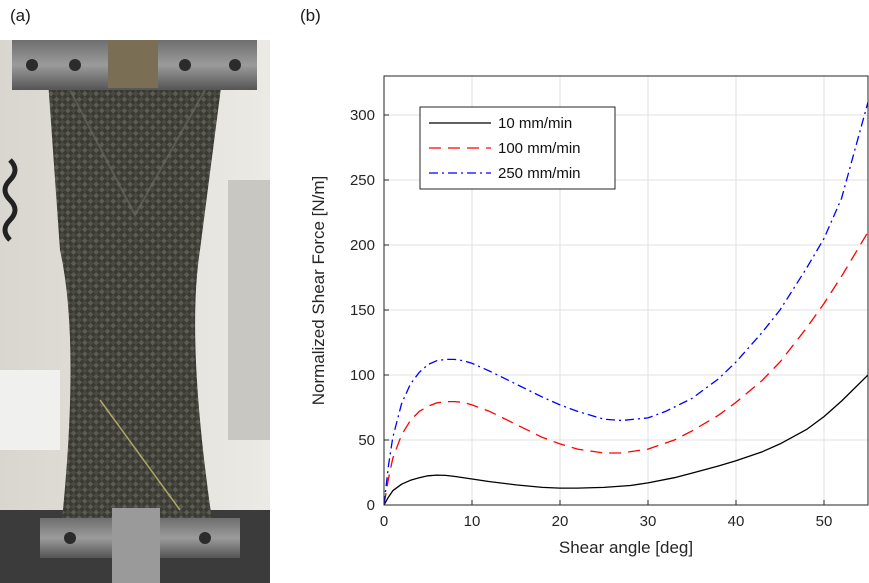 The image size is (869, 583). I want to click on x-axis-label: Shear angle [deg], so click(626, 547).